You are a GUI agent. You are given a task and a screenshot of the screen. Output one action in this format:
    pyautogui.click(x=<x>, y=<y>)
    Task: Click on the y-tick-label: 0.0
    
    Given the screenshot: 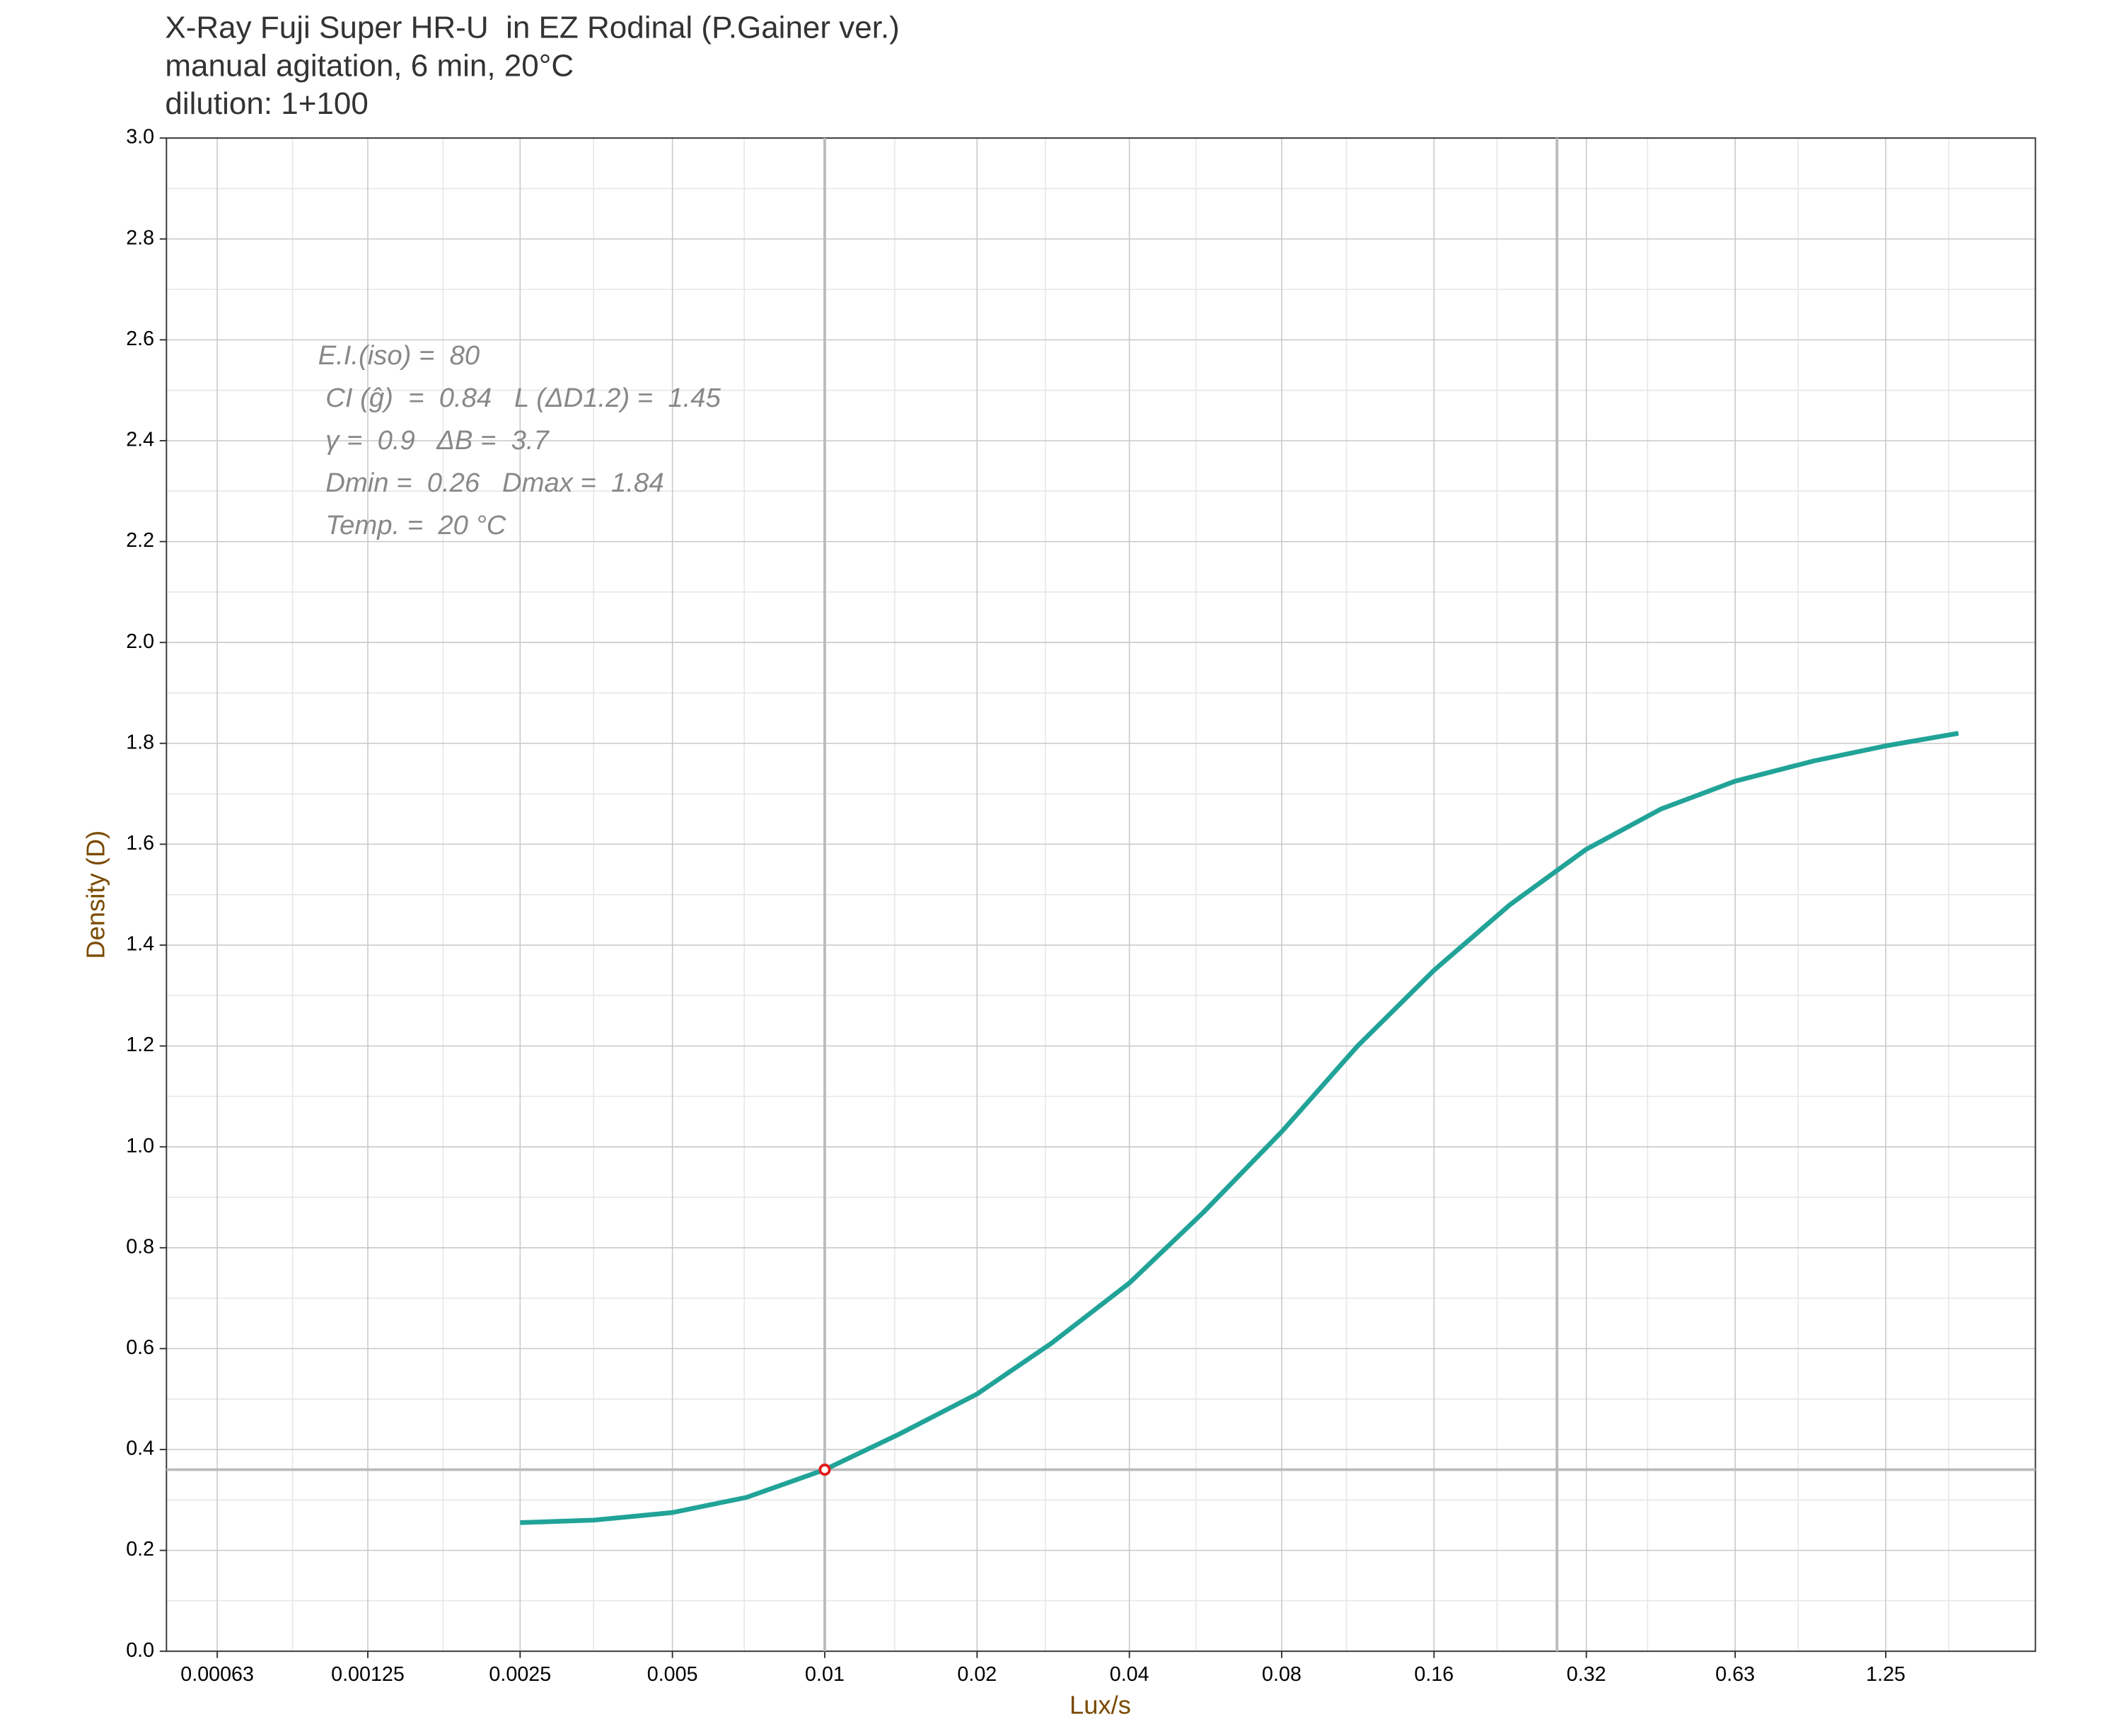 What is the action you would take?
    pyautogui.click(x=140, y=1650)
    